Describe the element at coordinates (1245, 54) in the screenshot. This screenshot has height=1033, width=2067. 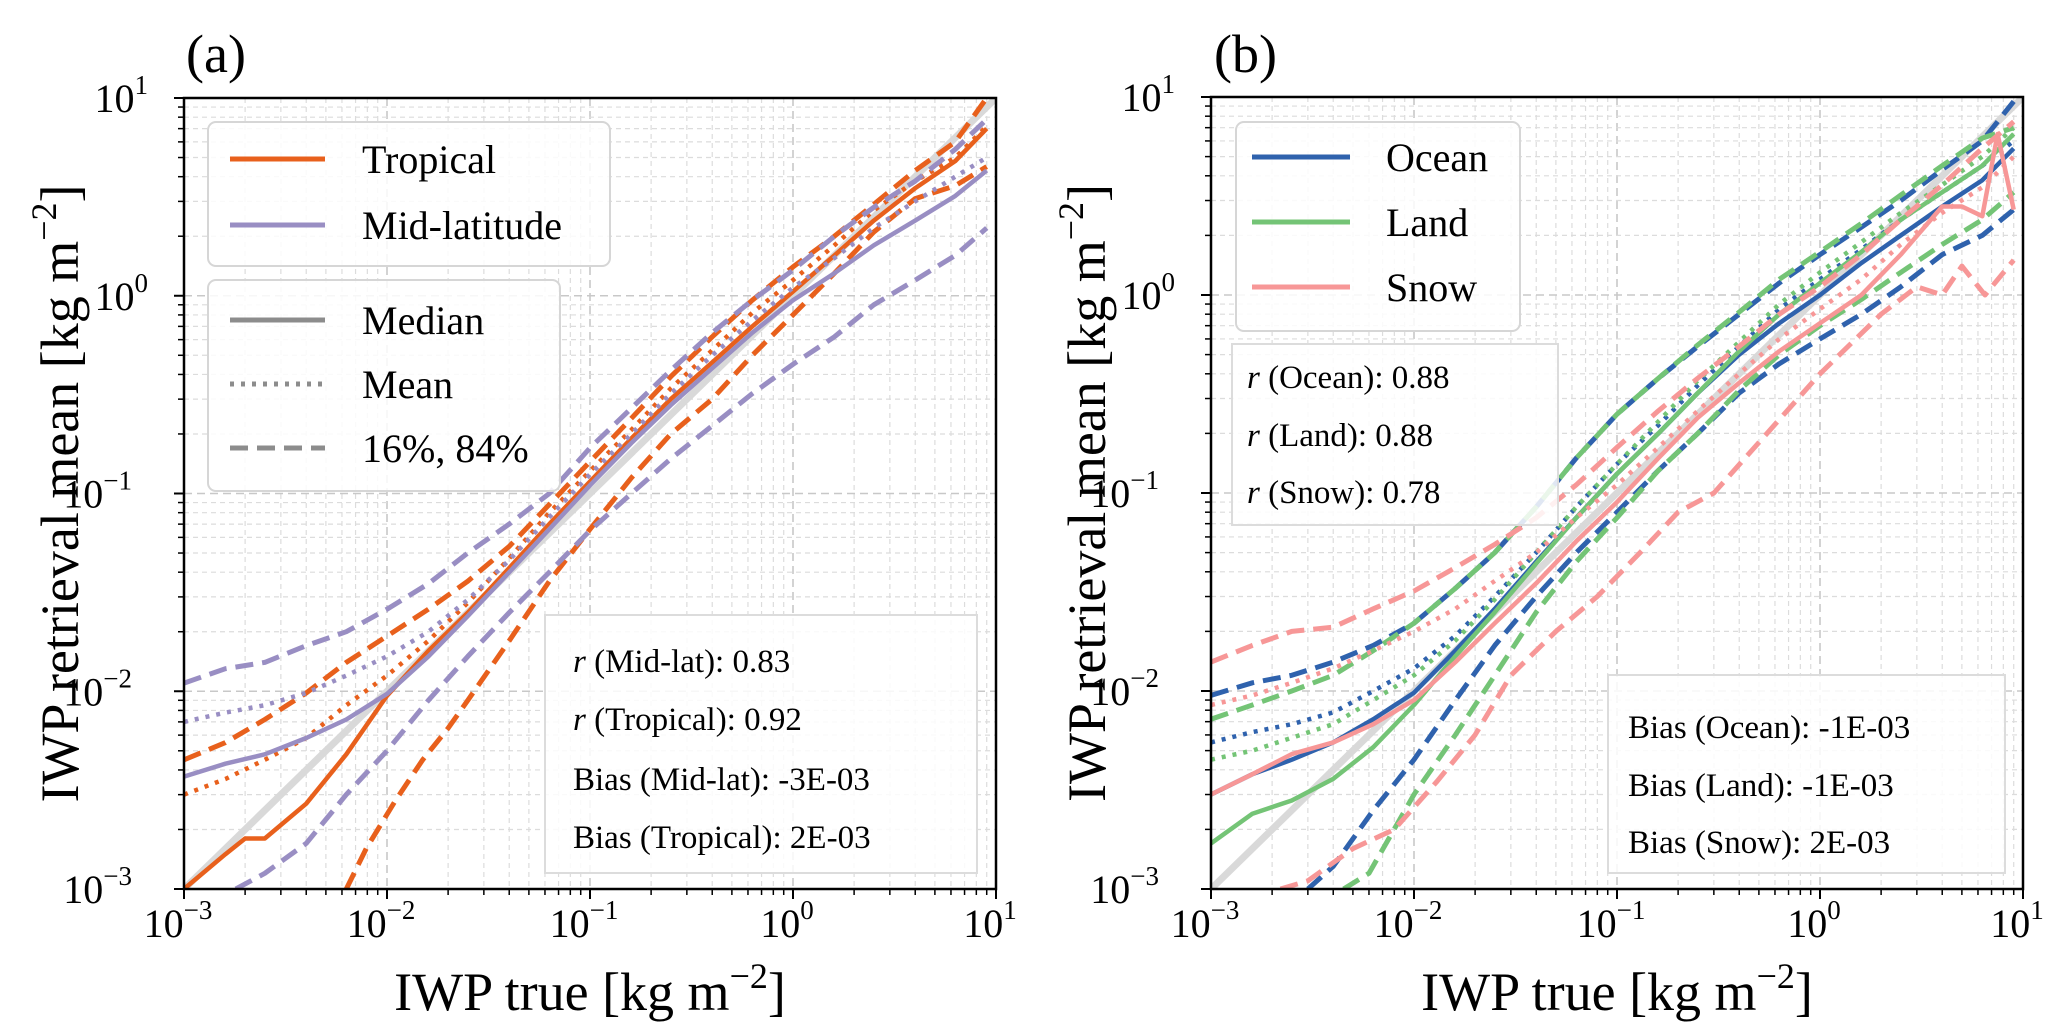
I see `panel-label: (b)` at that location.